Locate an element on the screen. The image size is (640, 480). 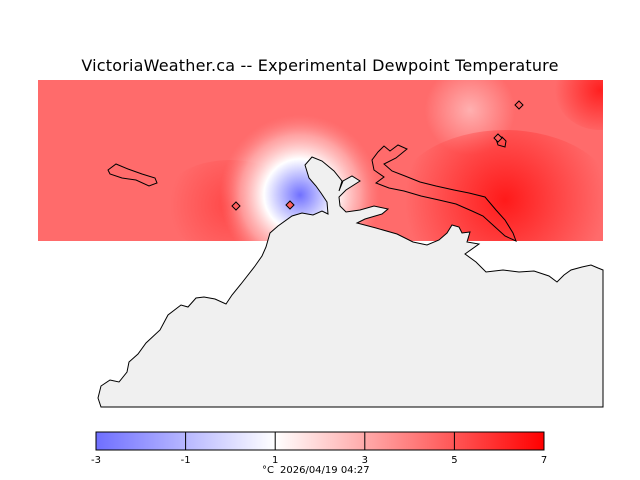
island-sound is located at coordinates (444, 193).